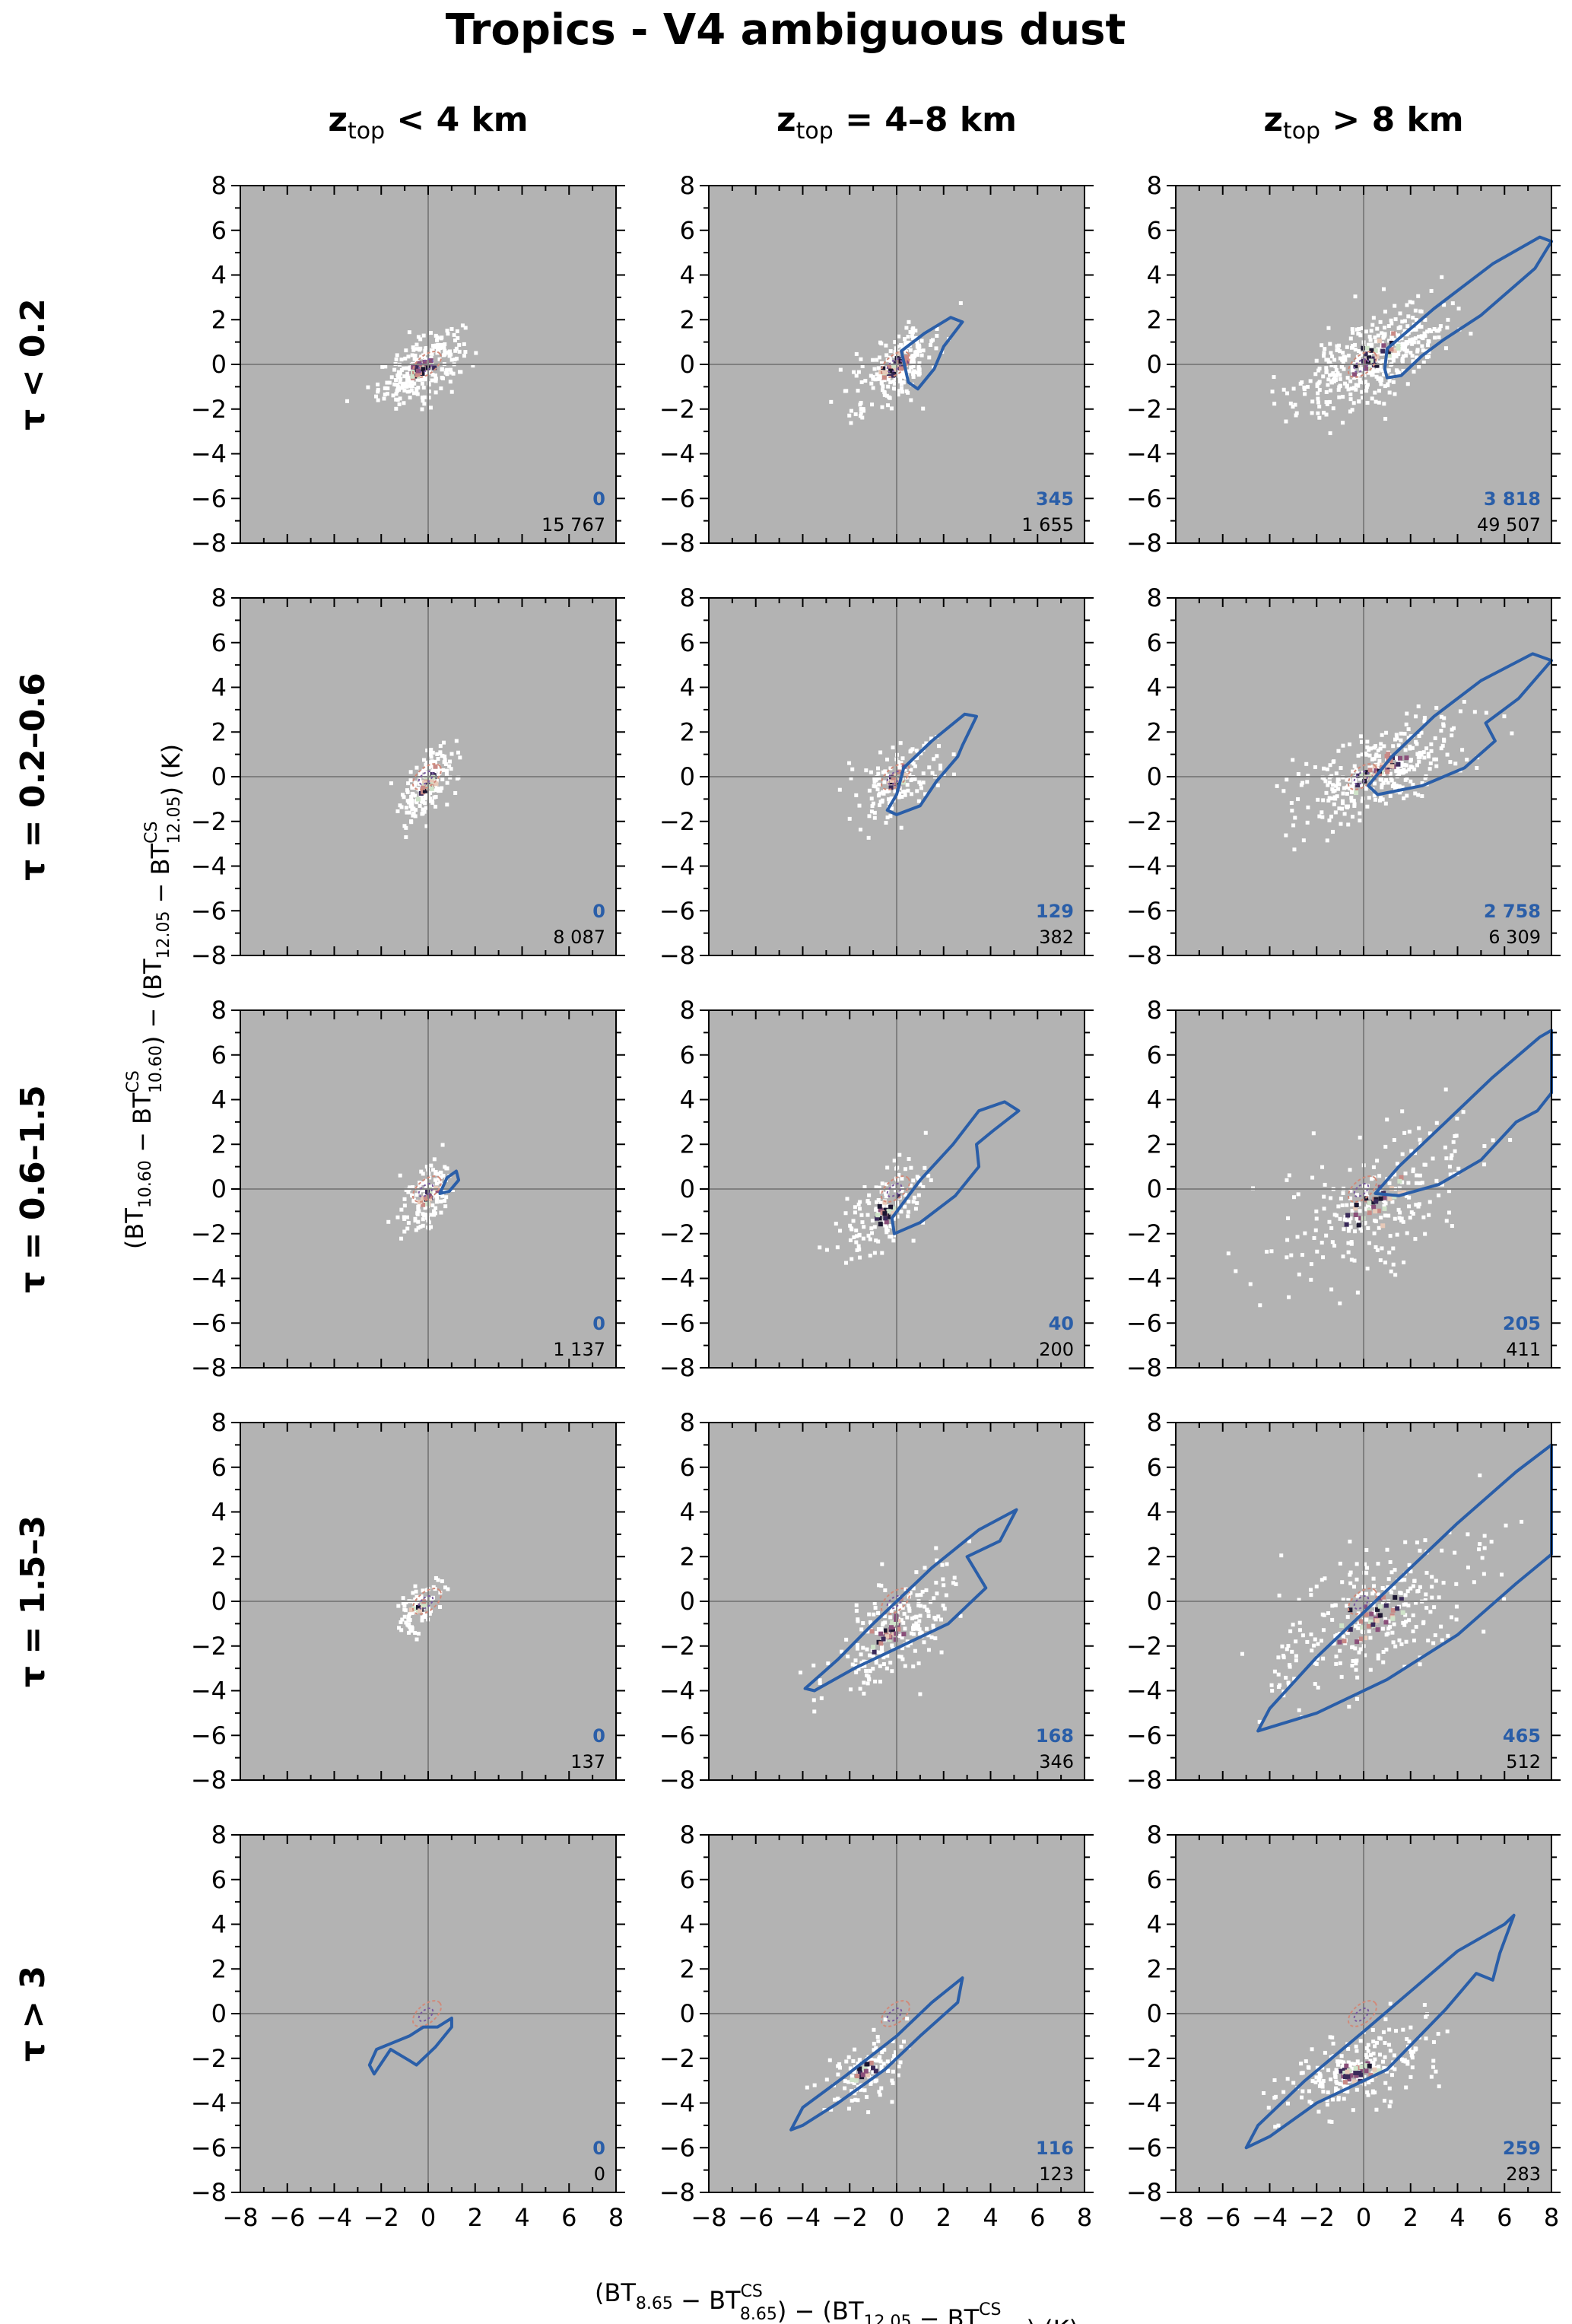 The height and width of the screenshot is (2324, 1572). I want to click on y-tick-label: −8, so click(1144, 544).